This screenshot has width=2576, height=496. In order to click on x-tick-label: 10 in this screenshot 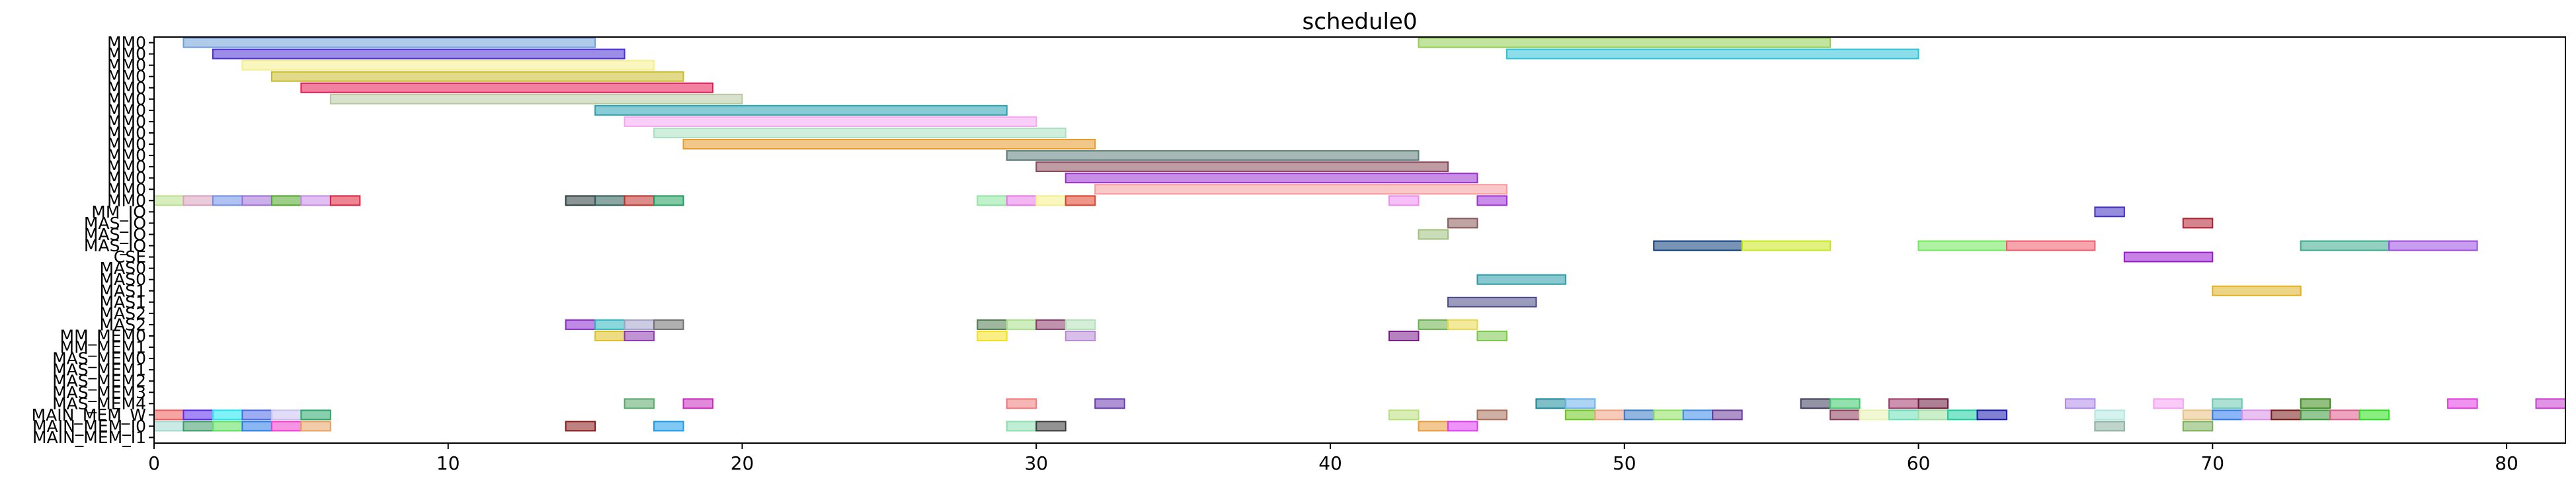, I will do `click(448, 463)`.